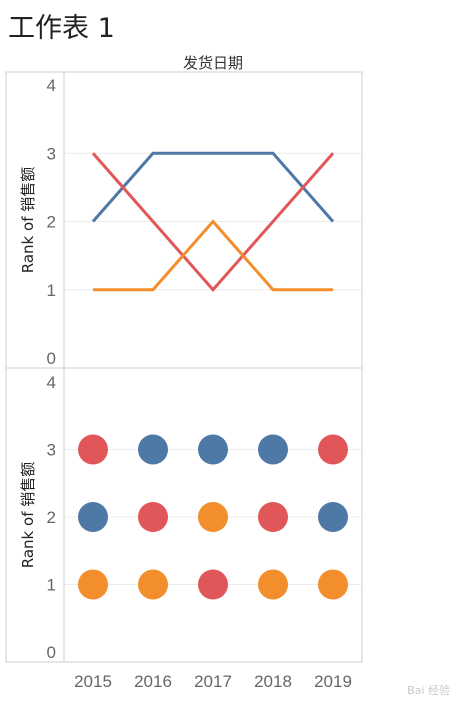 The height and width of the screenshot is (708, 456). What do you see at coordinates (273, 681) in the screenshot?
I see `x-tick-label: 2018` at bounding box center [273, 681].